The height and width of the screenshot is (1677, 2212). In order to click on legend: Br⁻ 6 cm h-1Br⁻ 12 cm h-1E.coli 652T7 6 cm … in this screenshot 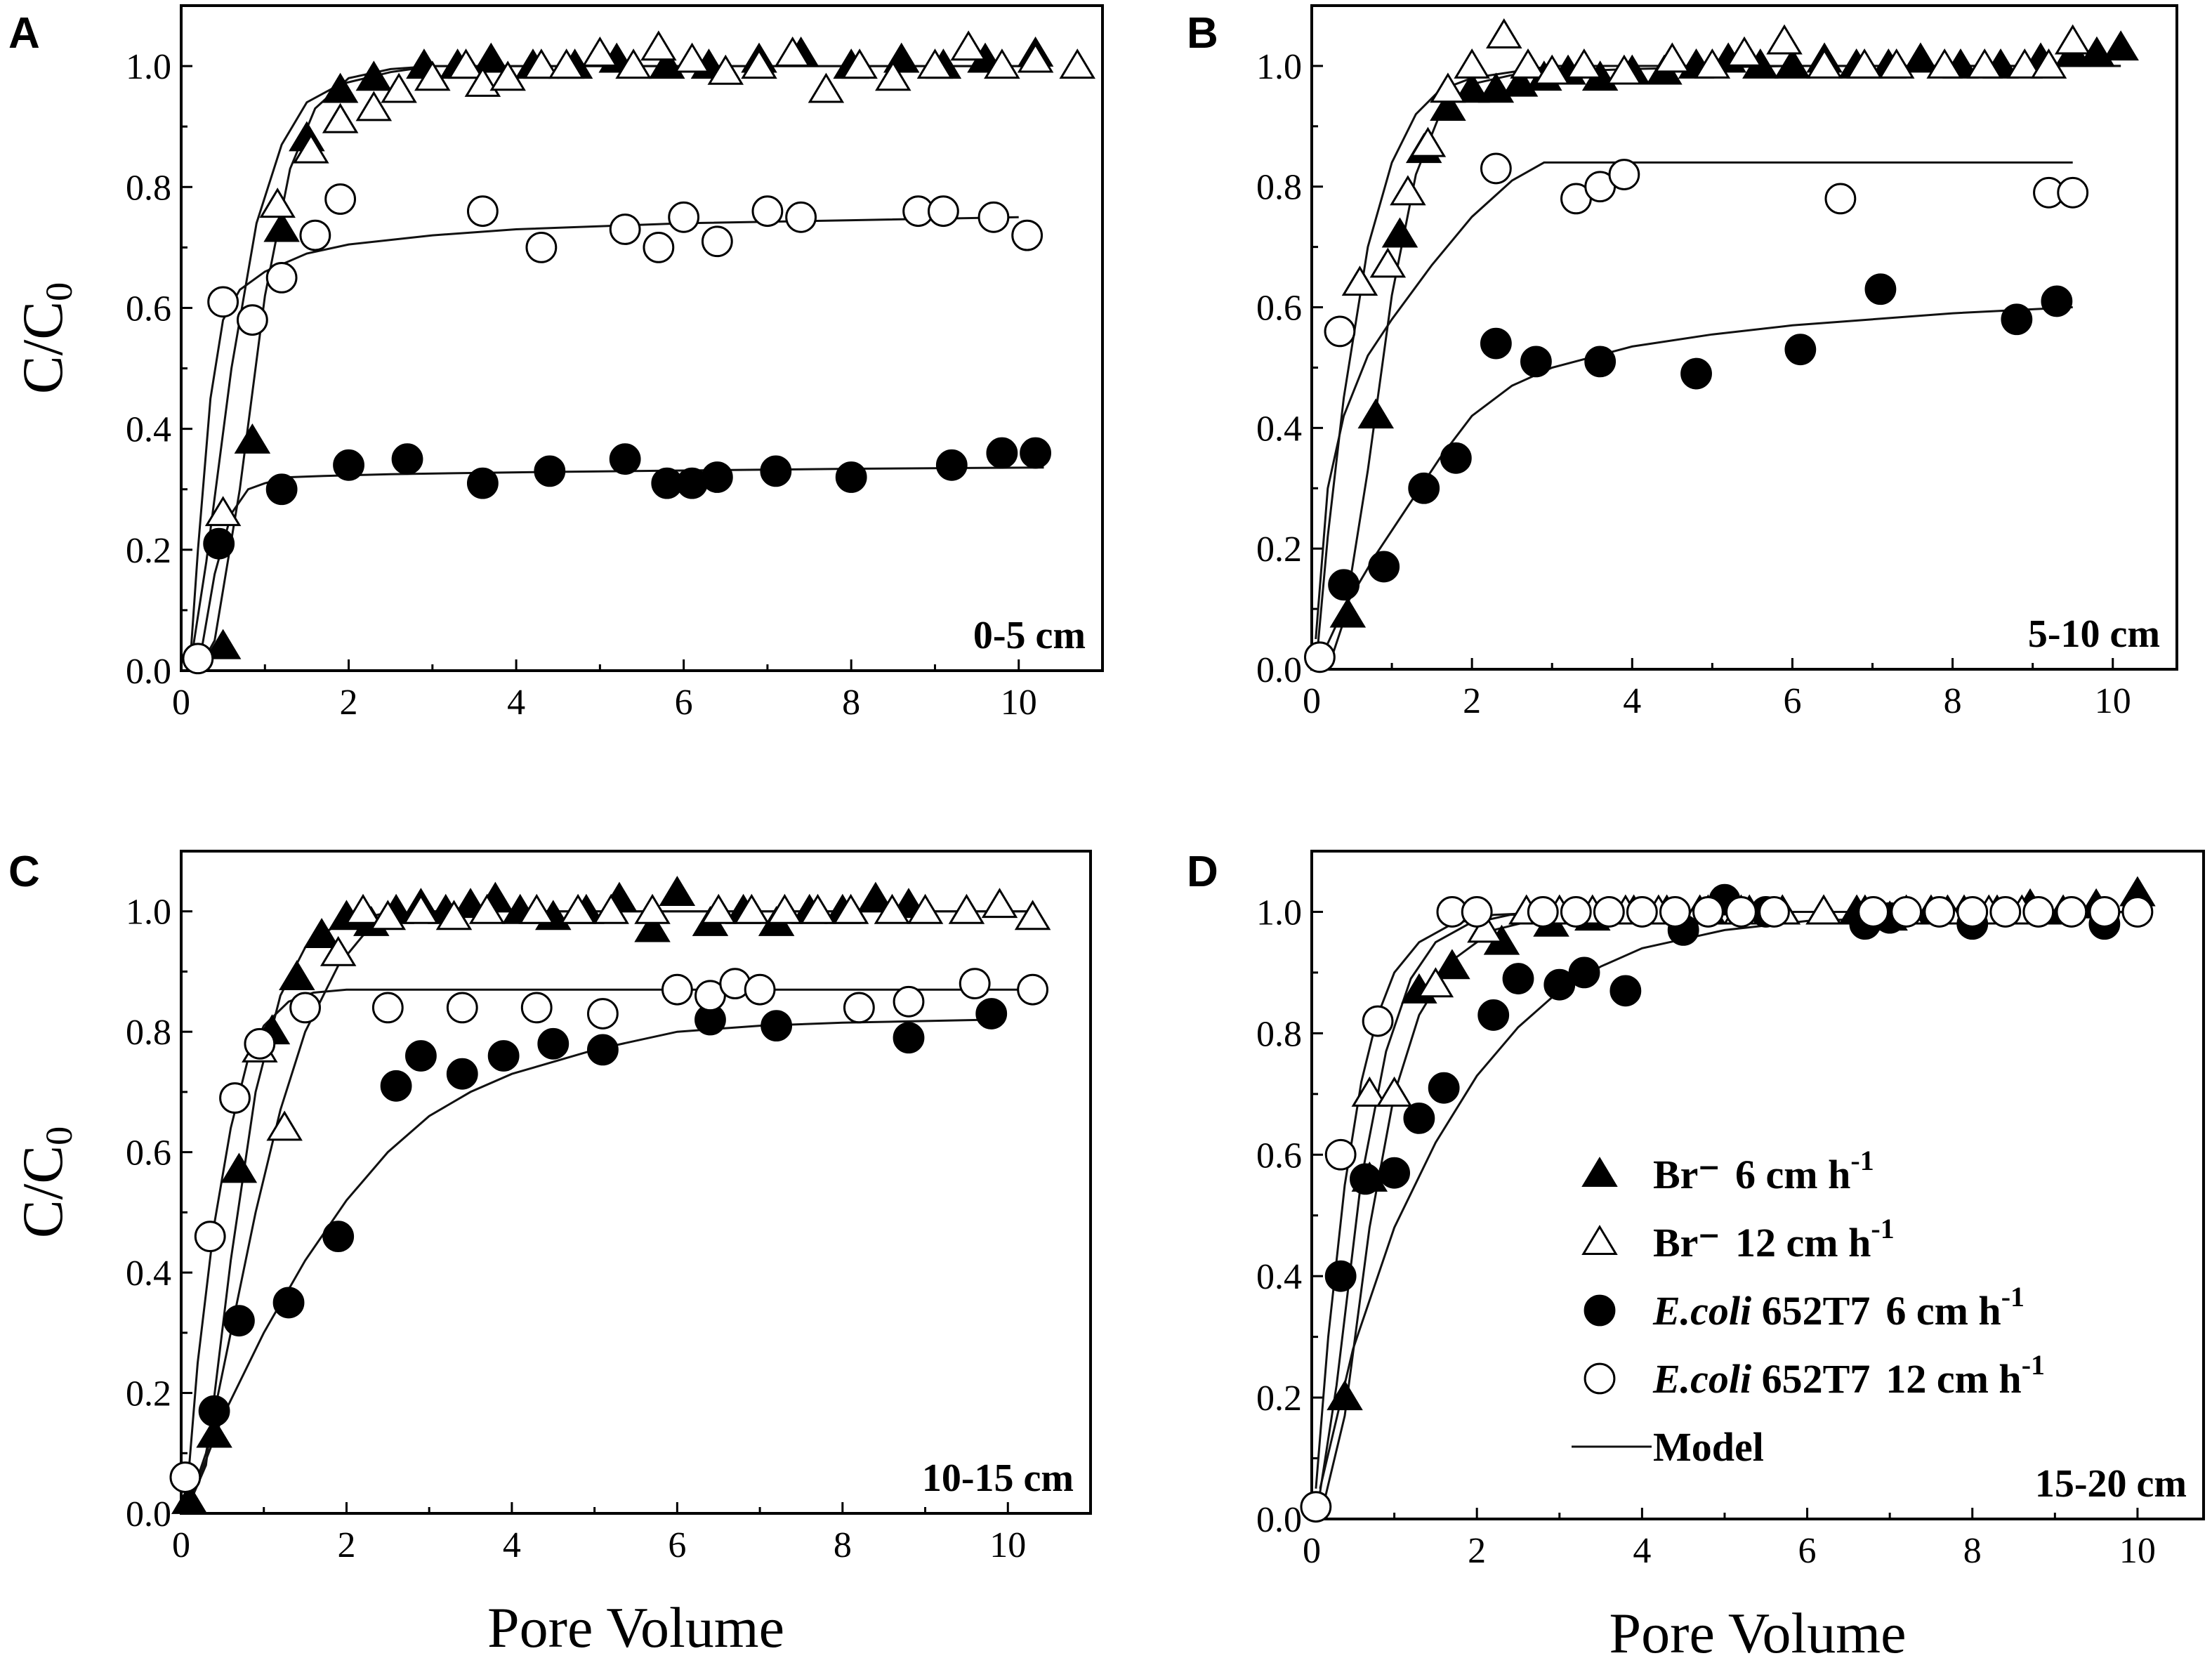, I will do `click(1808, 1307)`.